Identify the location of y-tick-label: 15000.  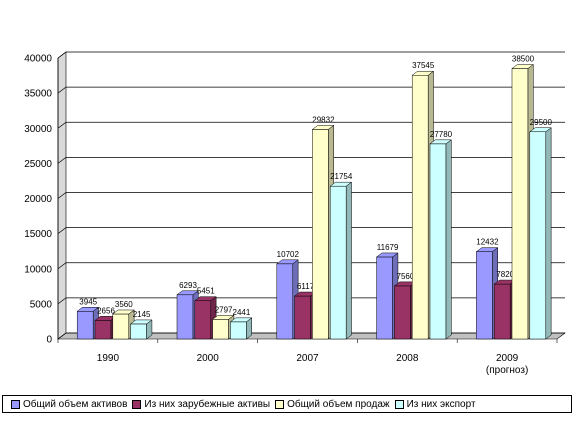
(38, 234).